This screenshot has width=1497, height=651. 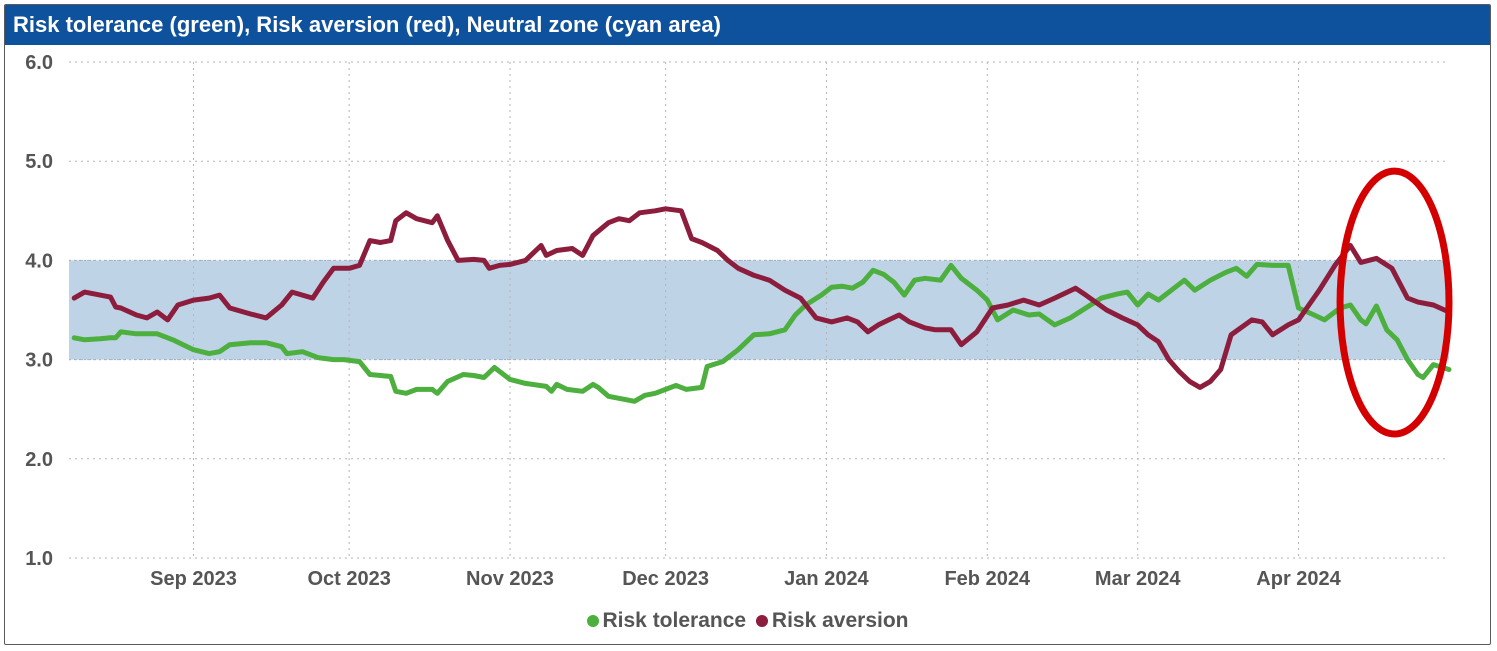 I want to click on legend-item-aversion: Risk aversion, so click(x=832, y=621).